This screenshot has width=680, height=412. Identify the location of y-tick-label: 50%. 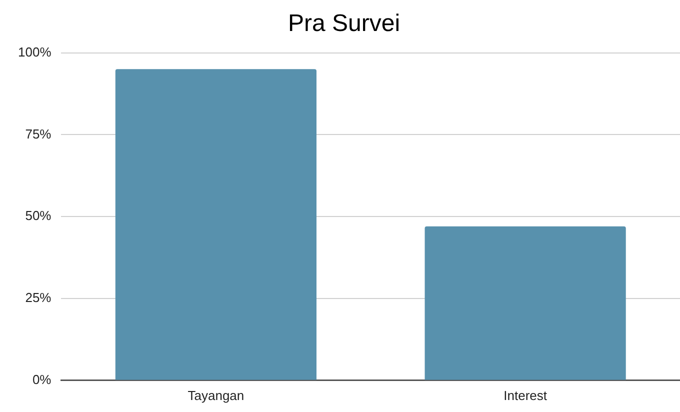
(38, 216).